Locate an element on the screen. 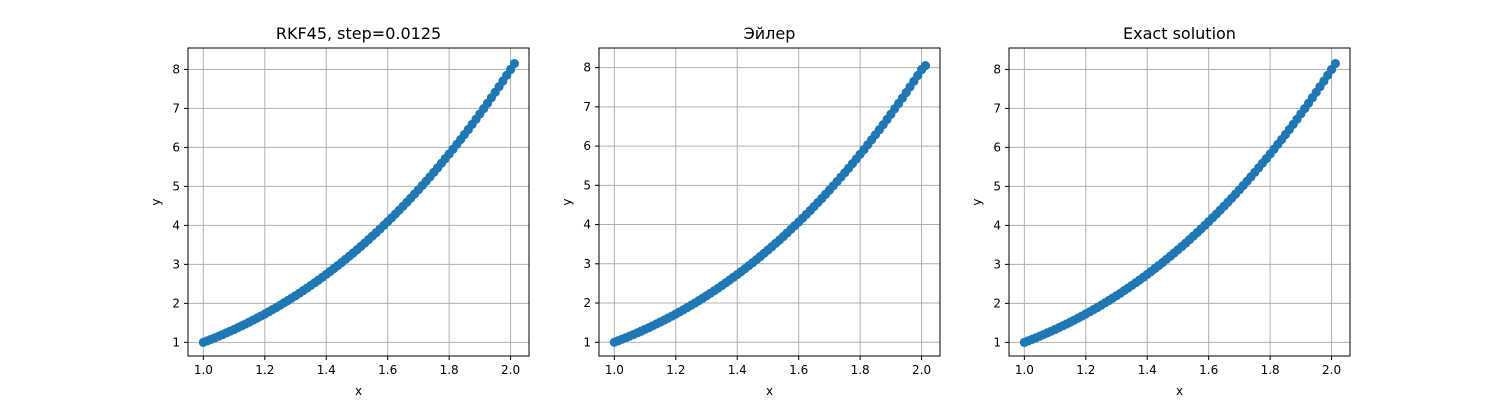  chart-title: Эйлер is located at coordinates (770, 33).